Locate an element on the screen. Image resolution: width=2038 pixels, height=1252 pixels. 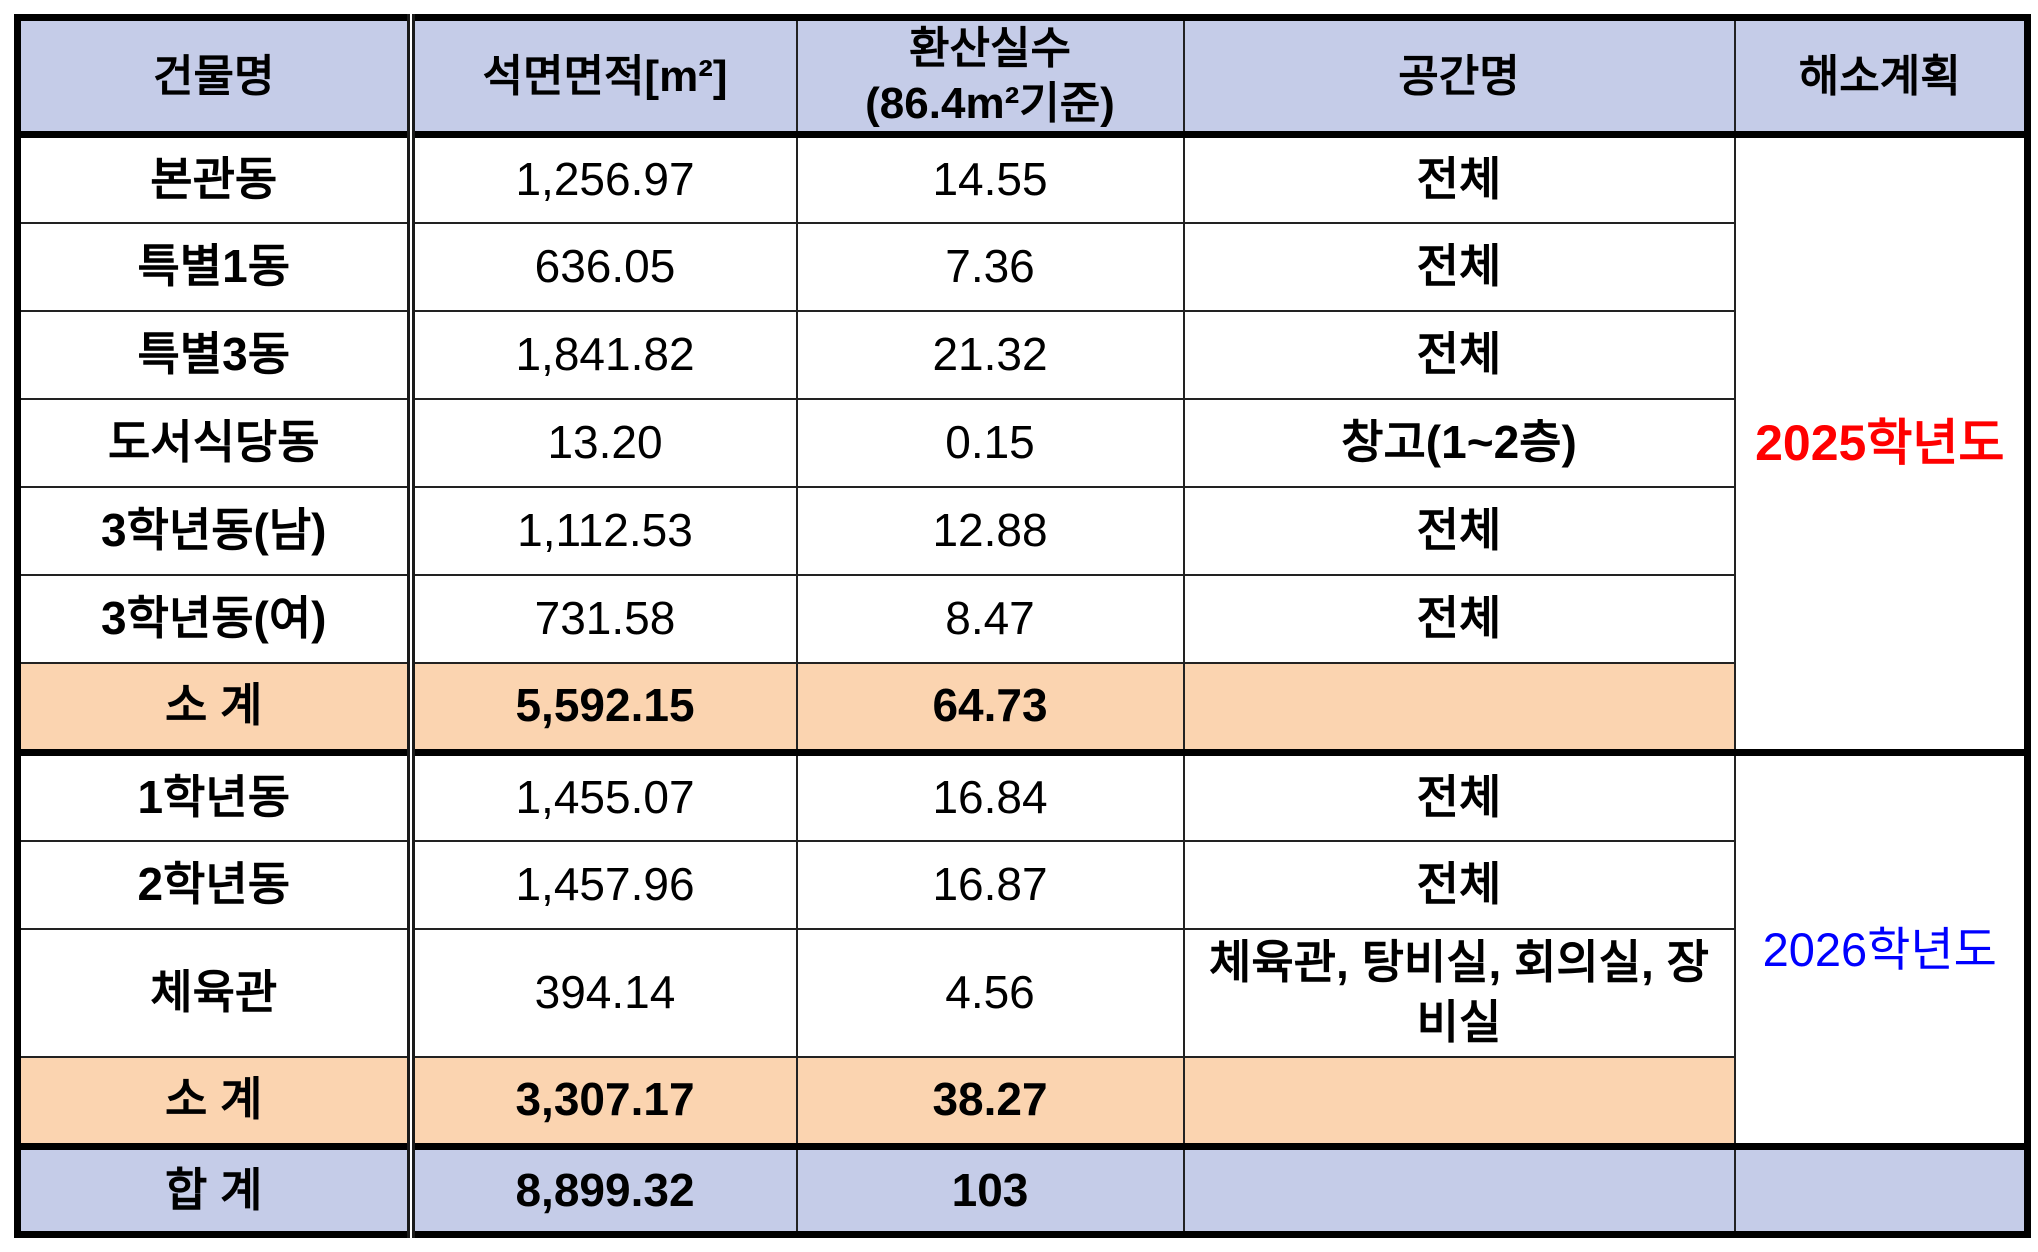
table-row: 2학년동 1,457.96 16.87 전체 is located at coordinates (1022, 884).